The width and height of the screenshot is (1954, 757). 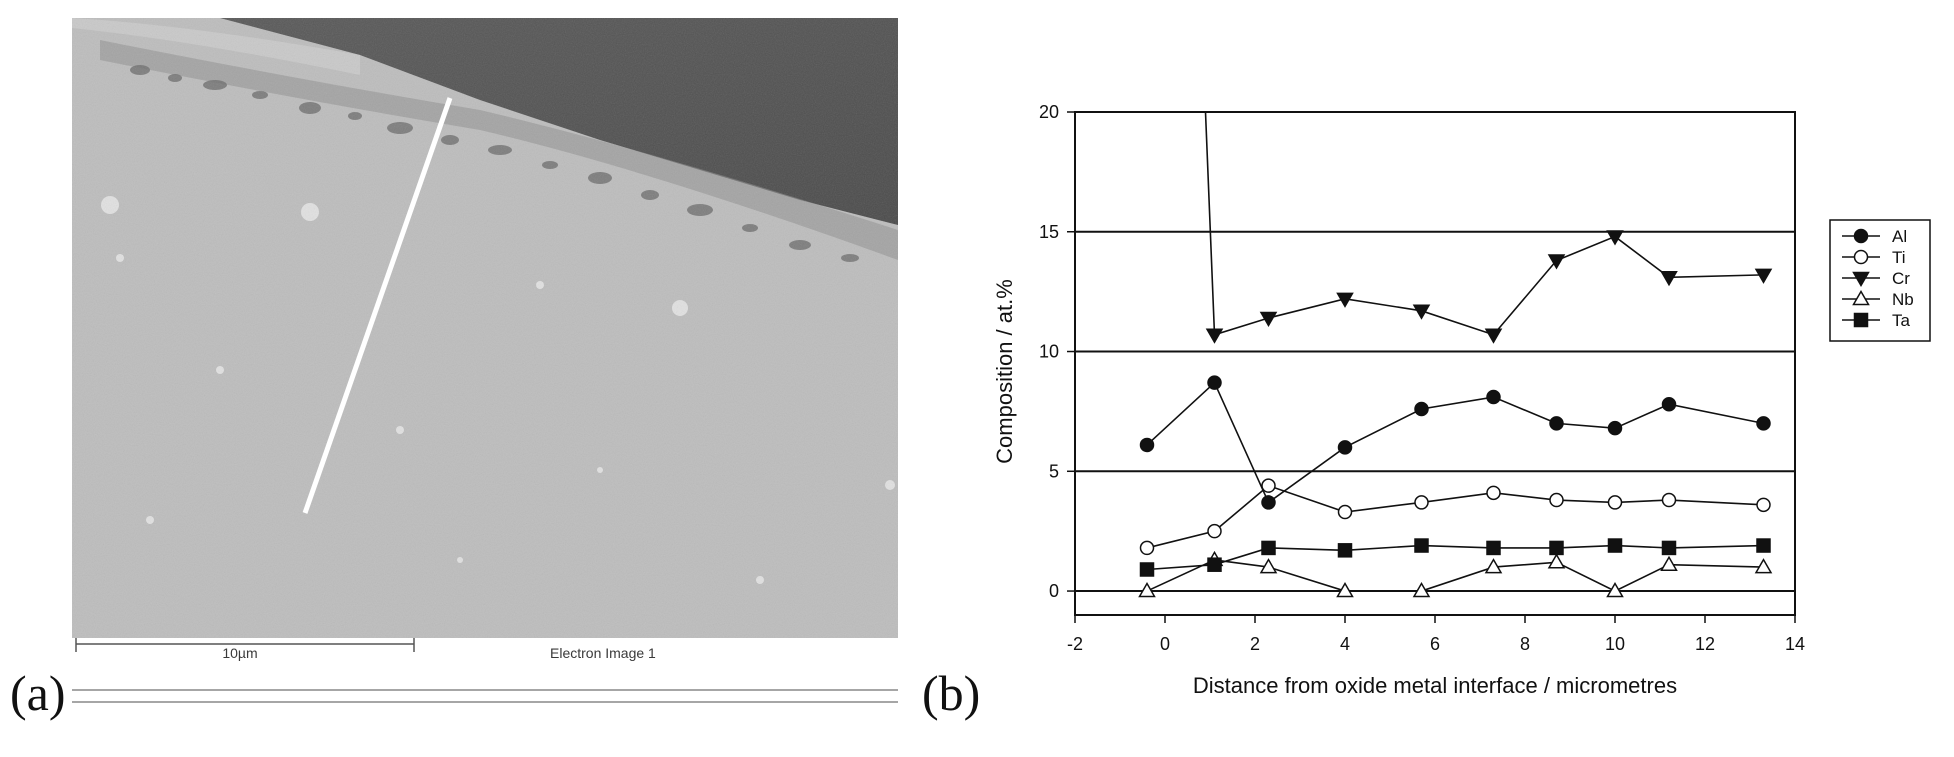 I want to click on scale-bar, so click(x=245, y=645).